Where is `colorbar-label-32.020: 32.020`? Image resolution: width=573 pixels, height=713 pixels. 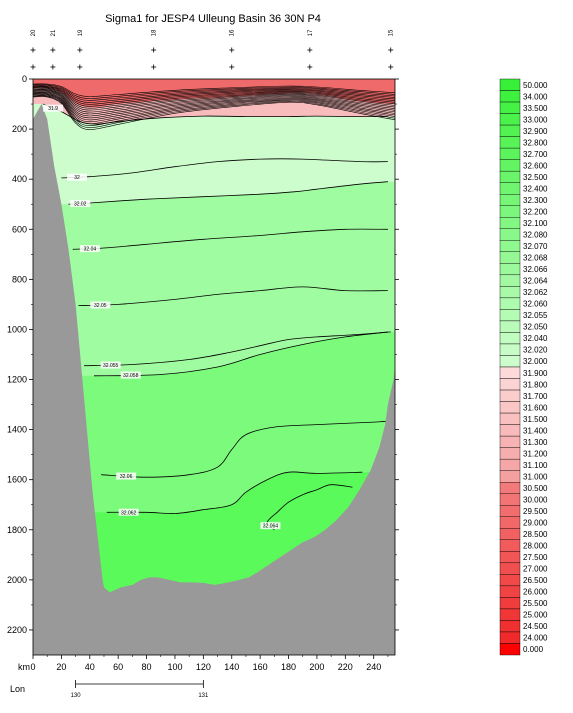
colorbar-label-32.020: 32.020 is located at coordinates (535, 350).